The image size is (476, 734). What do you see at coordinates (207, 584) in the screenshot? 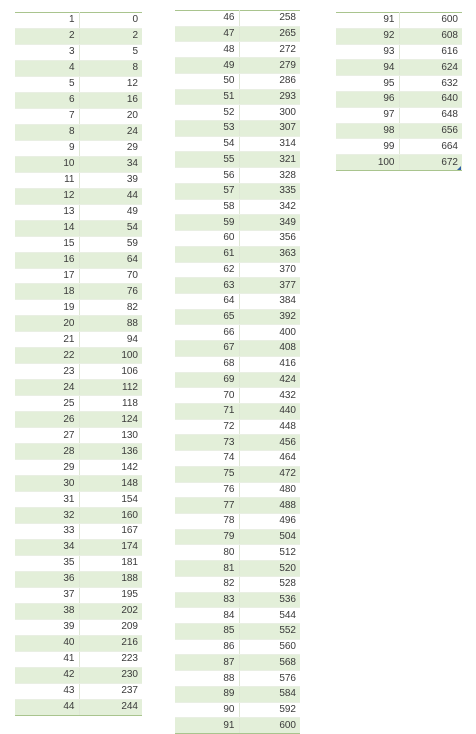
I see `cell-index: 82` at bounding box center [207, 584].